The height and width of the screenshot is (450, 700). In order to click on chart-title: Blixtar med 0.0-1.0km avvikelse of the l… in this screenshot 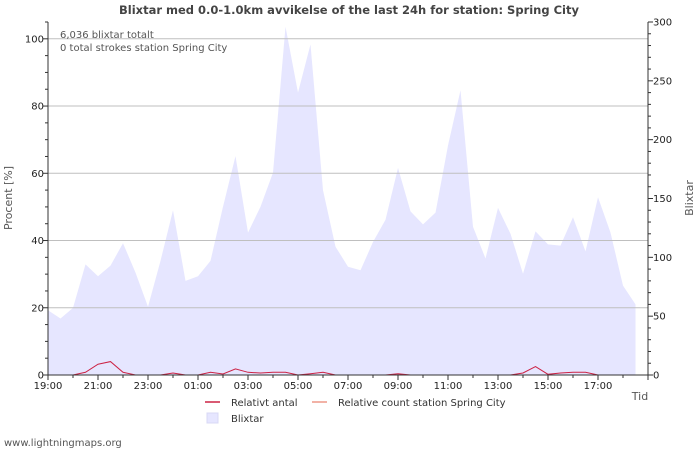, I will do `click(349, 10)`.